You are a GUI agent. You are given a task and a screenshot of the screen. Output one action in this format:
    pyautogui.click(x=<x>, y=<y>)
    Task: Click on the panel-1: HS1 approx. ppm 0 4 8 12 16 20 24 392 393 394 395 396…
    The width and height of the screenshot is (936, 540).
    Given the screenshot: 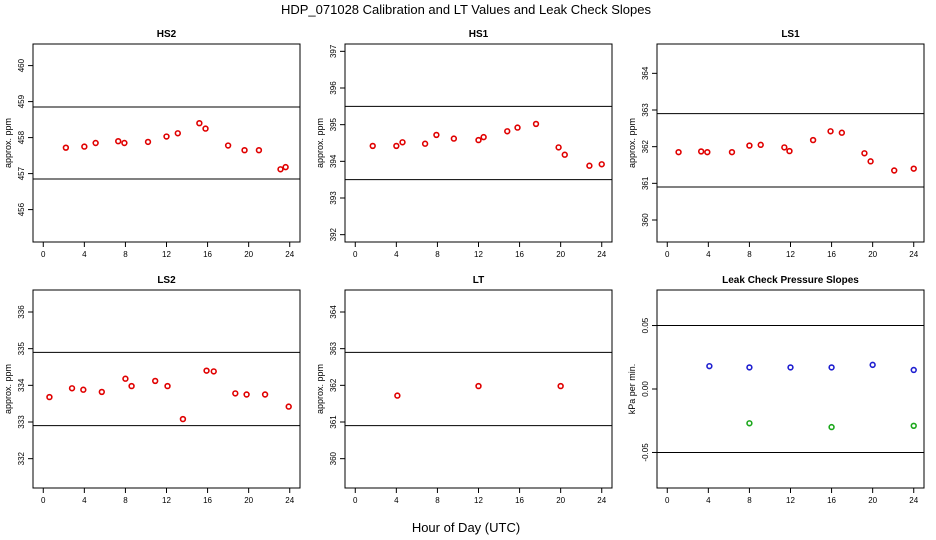 What is the action you would take?
    pyautogui.click(x=464, y=144)
    